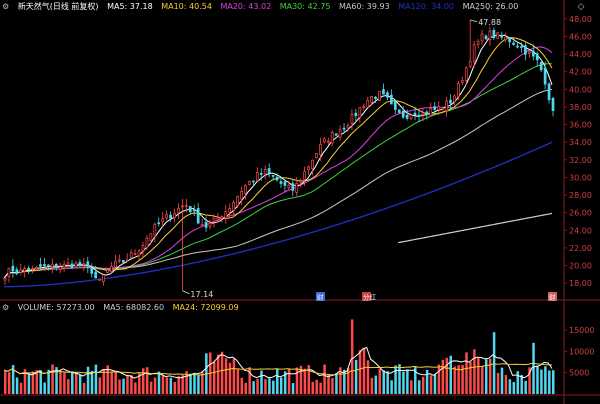  I want to click on low-annotation-pointer, so click(186, 292).